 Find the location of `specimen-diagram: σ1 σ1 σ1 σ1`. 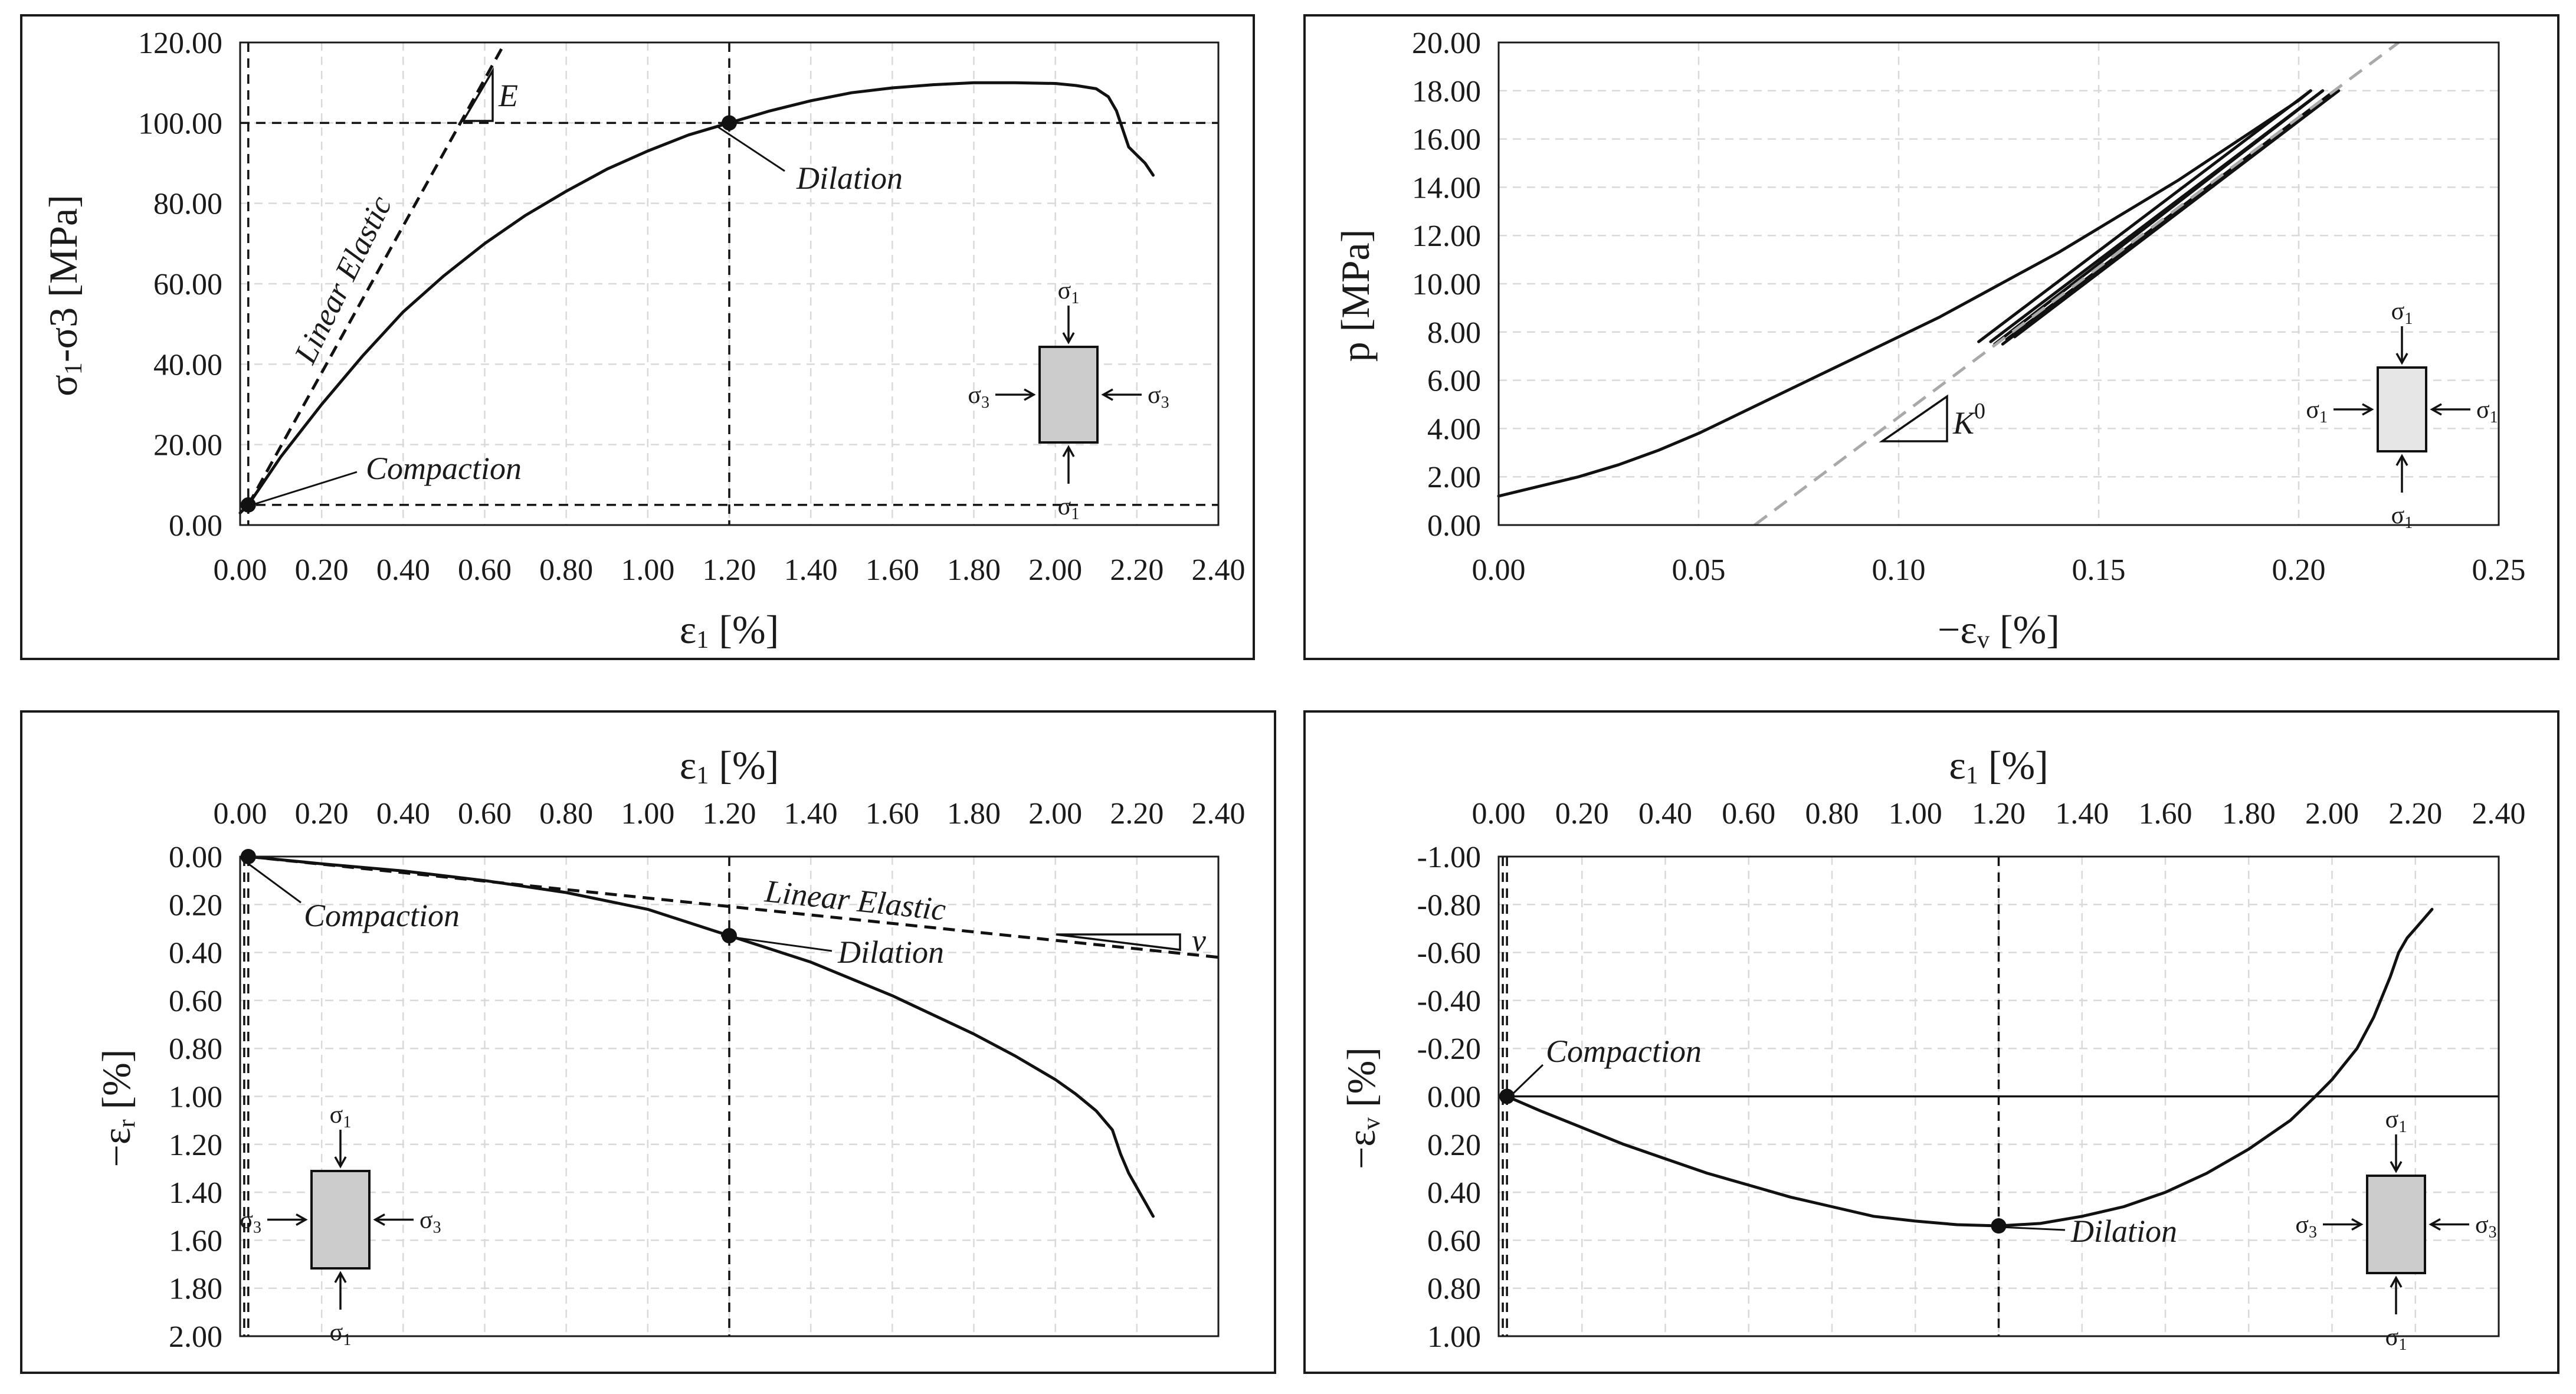

specimen-diagram: σ1 σ1 σ1 σ1 is located at coordinates (2402, 415).